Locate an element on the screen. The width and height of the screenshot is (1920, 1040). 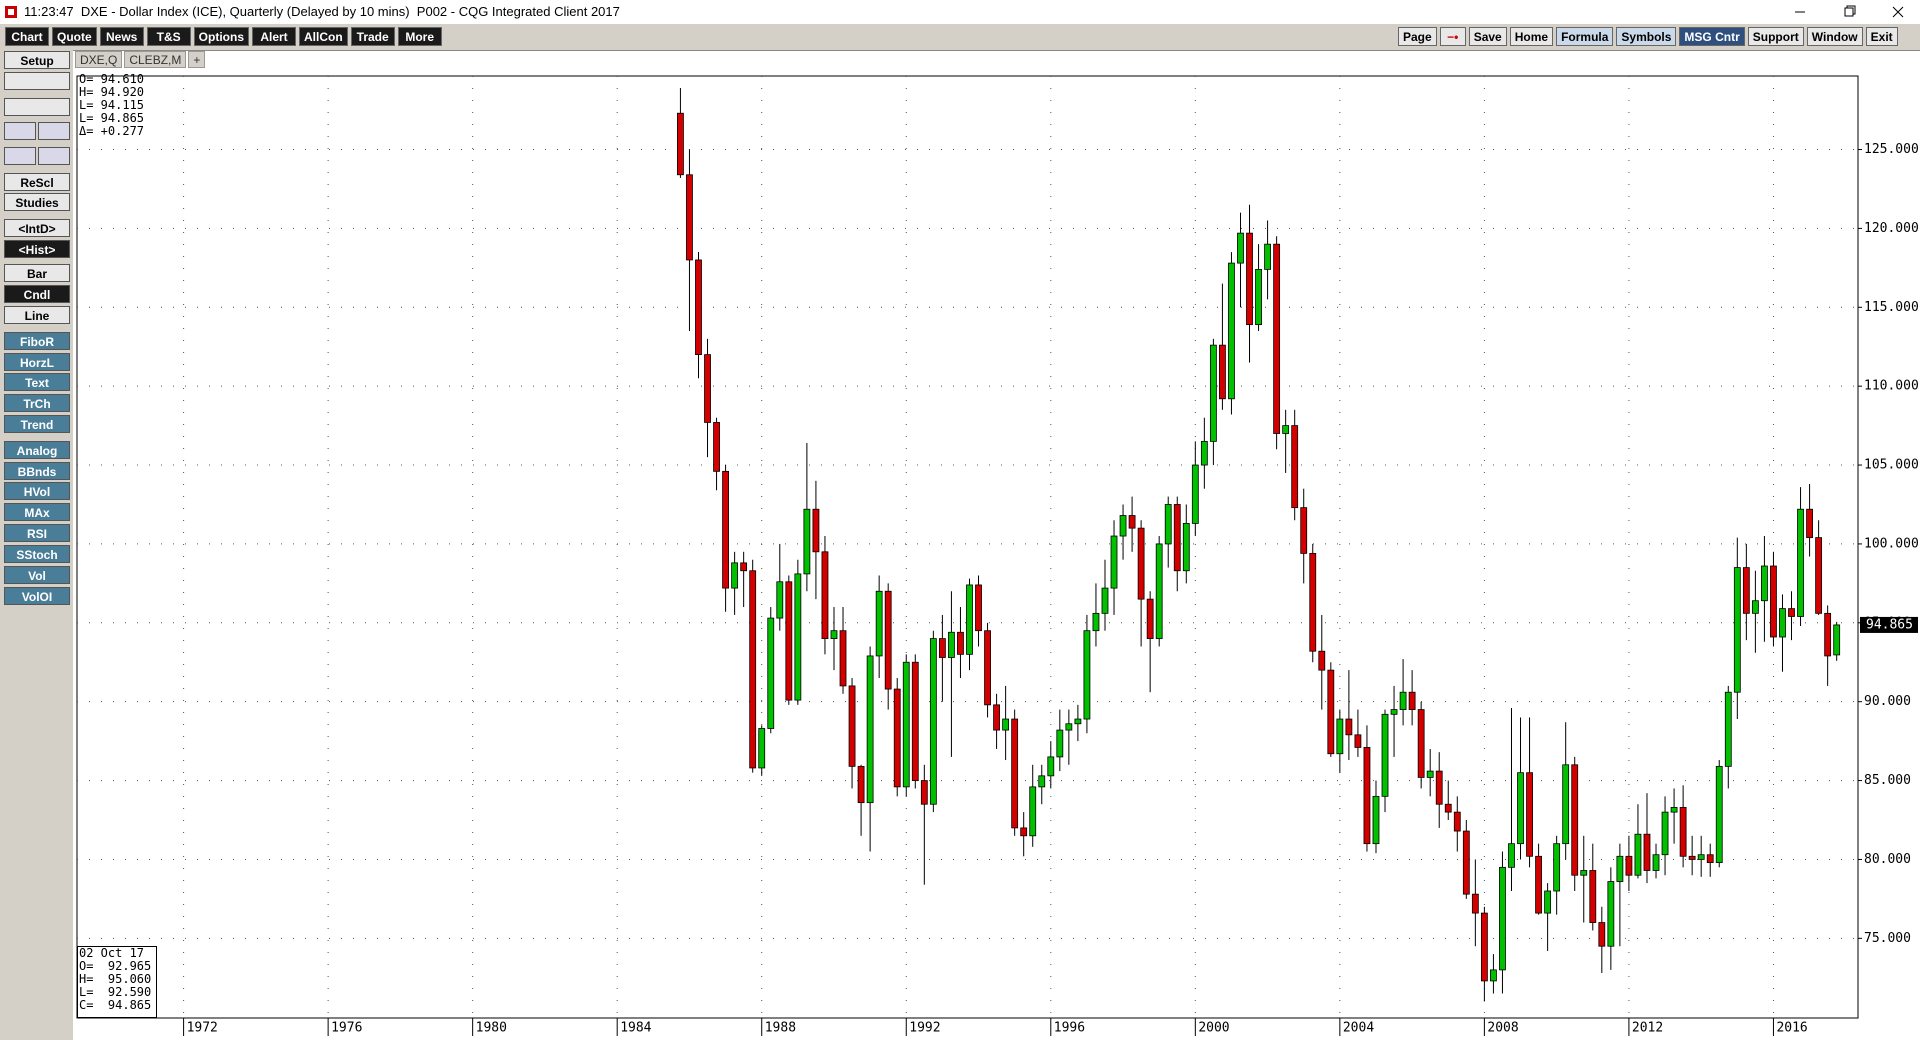
minimize is located at coordinates (1800, 12).